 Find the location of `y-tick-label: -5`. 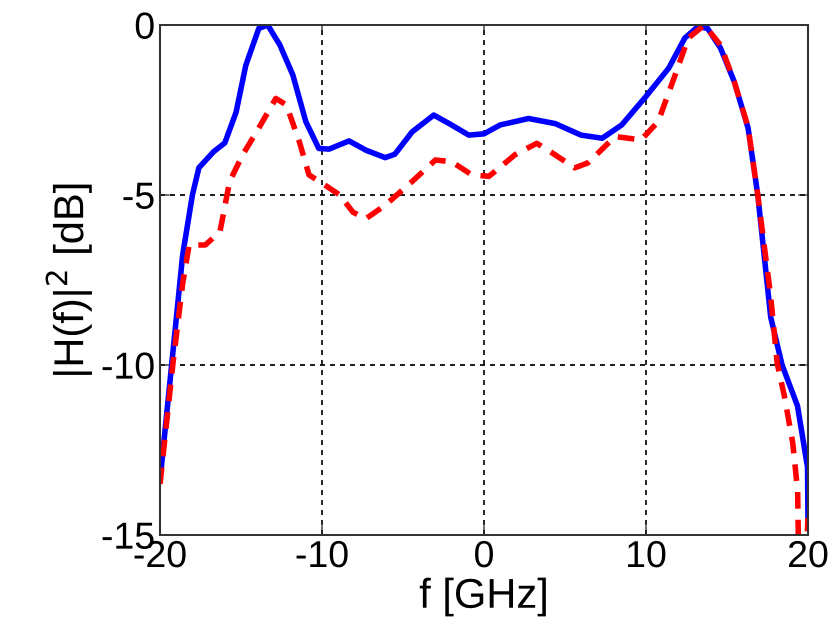

y-tick-label: -5 is located at coordinates (138, 195).